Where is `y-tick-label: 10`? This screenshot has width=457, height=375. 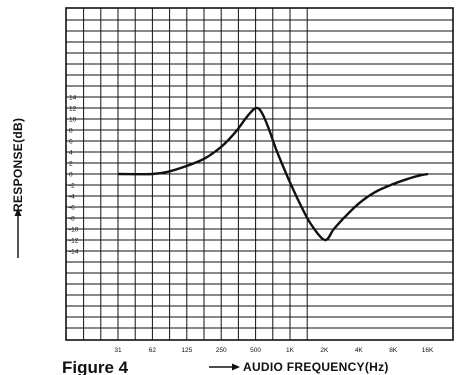 y-tick-label: 10 is located at coordinates (73, 119).